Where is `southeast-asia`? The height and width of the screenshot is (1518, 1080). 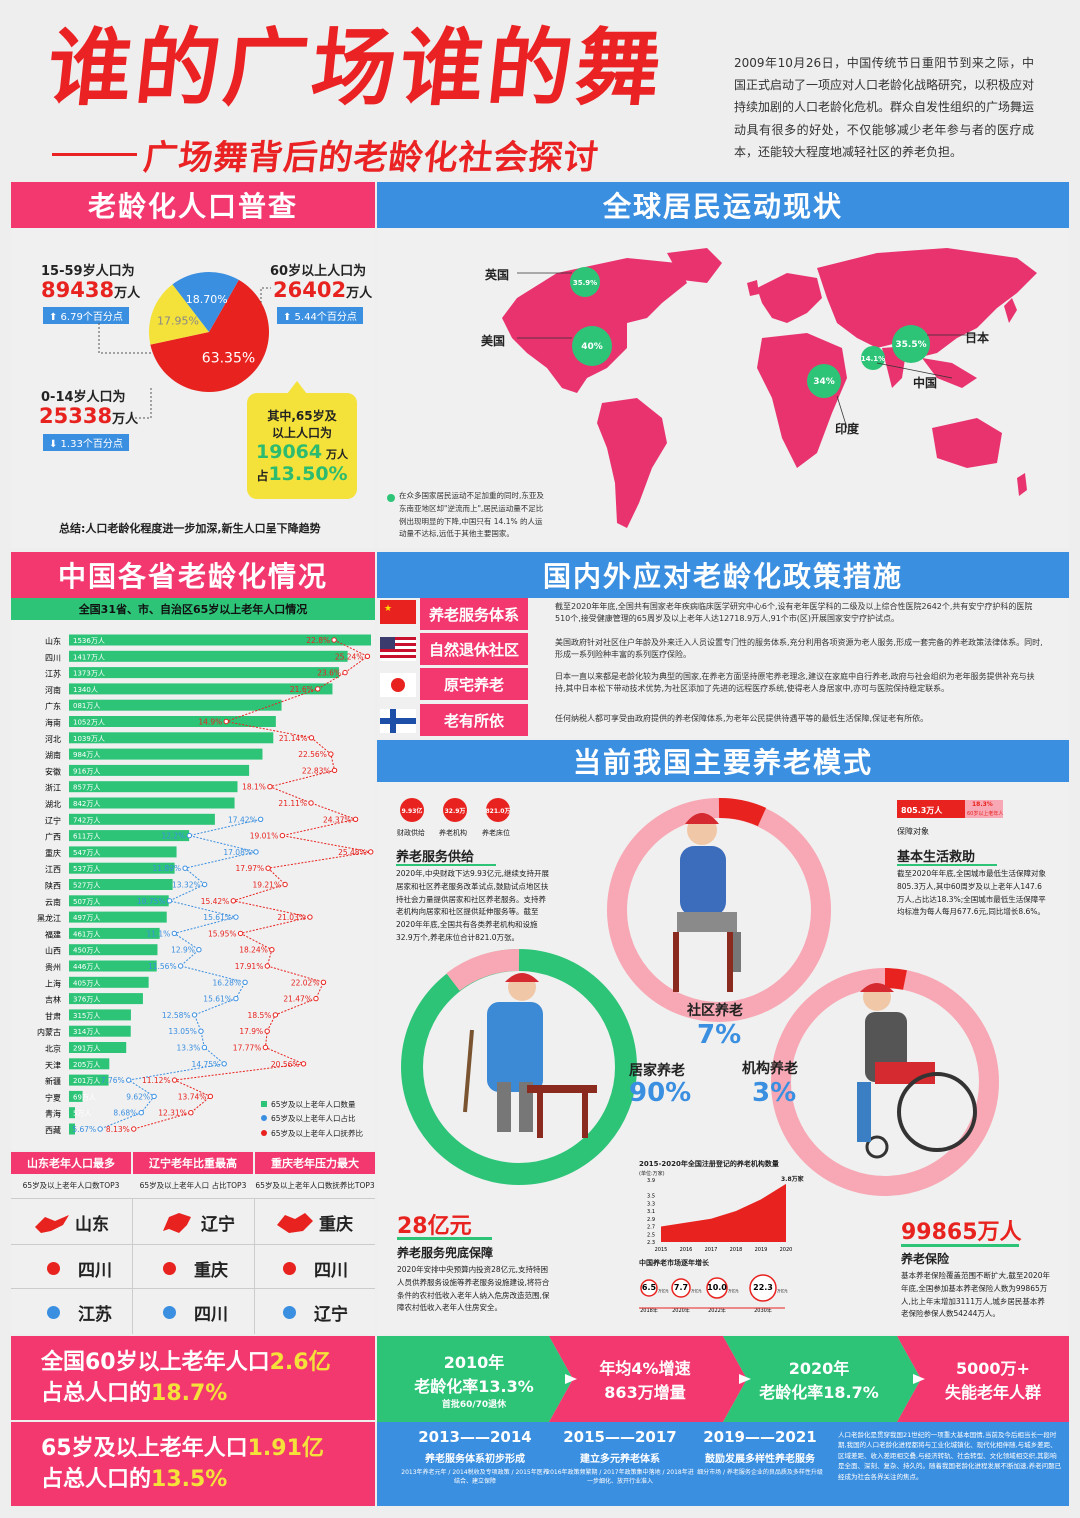
southeast-asia is located at coordinates (949, 373).